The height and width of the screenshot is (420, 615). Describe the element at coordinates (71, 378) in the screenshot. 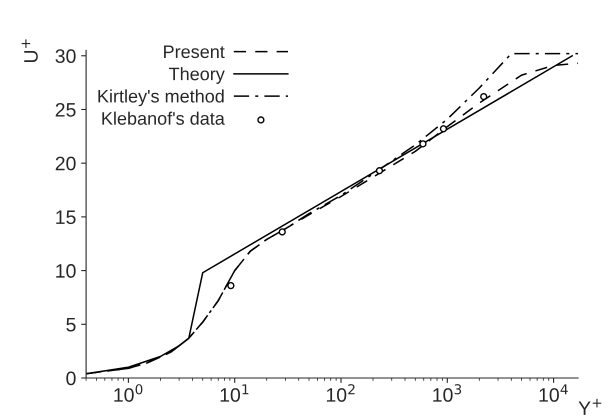

I see `y-tick-label: 0` at that location.